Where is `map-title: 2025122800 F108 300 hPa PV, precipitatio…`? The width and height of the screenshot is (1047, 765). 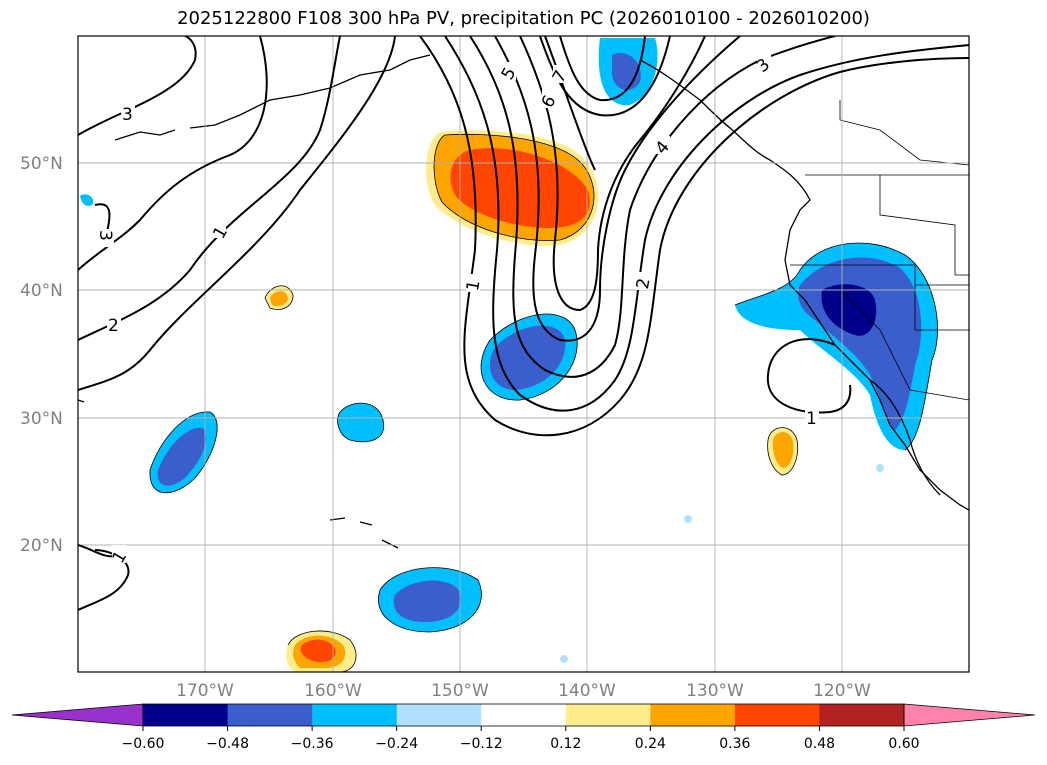
map-title: 2025122800 F108 300 hPa PV, precipitatio… is located at coordinates (523, 18).